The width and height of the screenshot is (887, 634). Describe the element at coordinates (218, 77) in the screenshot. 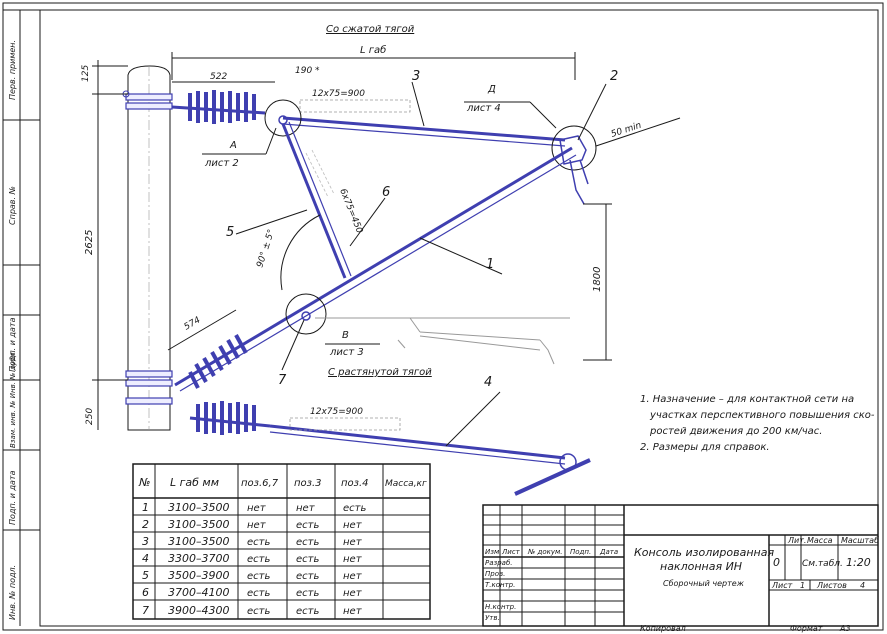

I see `dim-522-label: 522` at that location.